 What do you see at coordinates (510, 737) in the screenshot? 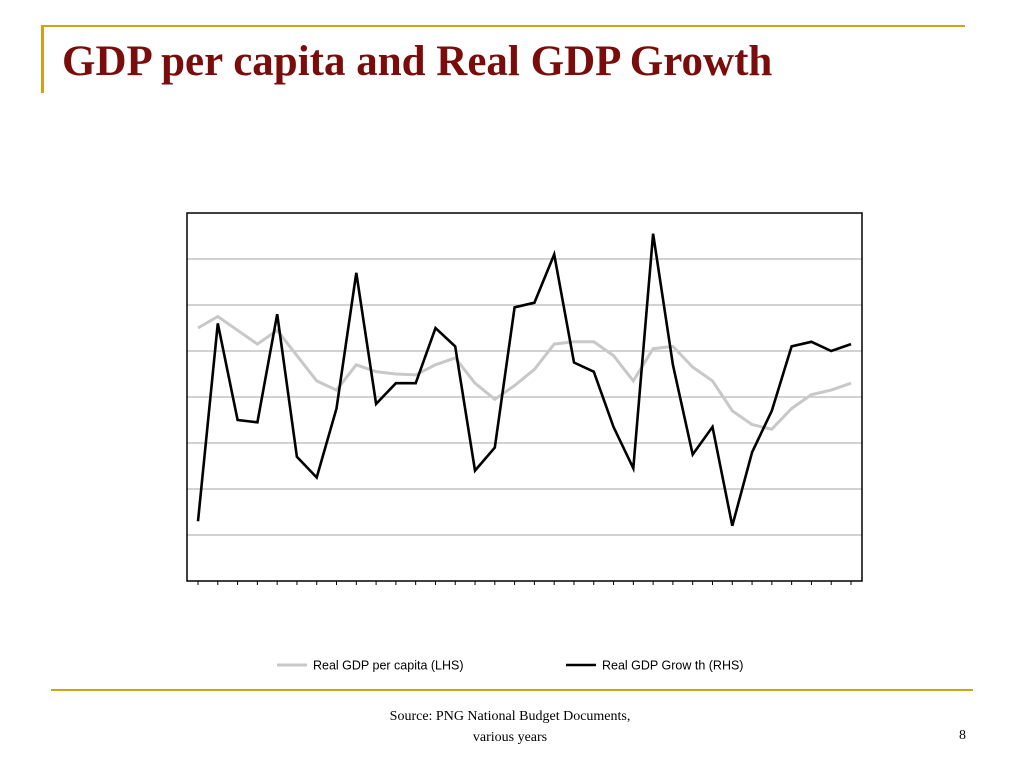
I see `source-note-line-2: various years` at bounding box center [510, 737].